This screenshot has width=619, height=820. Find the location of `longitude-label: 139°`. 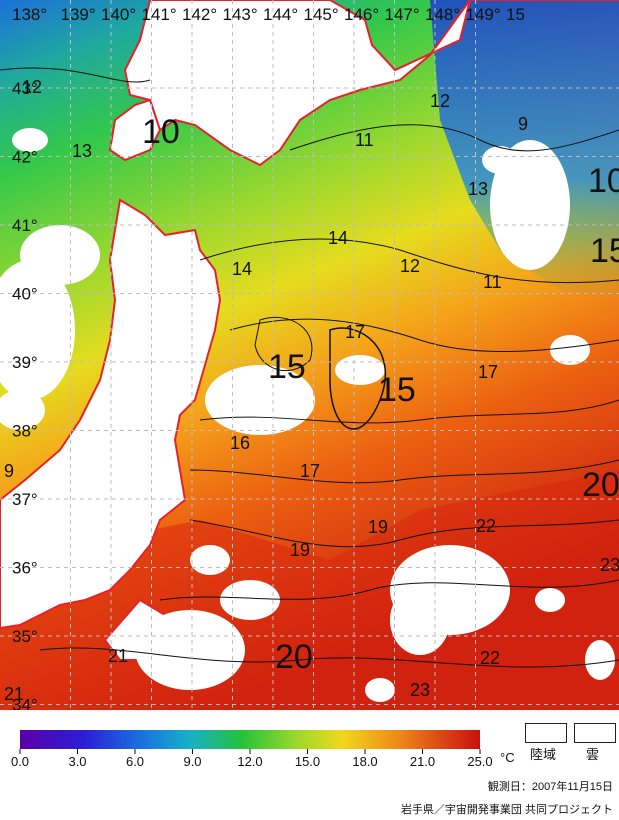

longitude-label: 139° is located at coordinates (78, 14).